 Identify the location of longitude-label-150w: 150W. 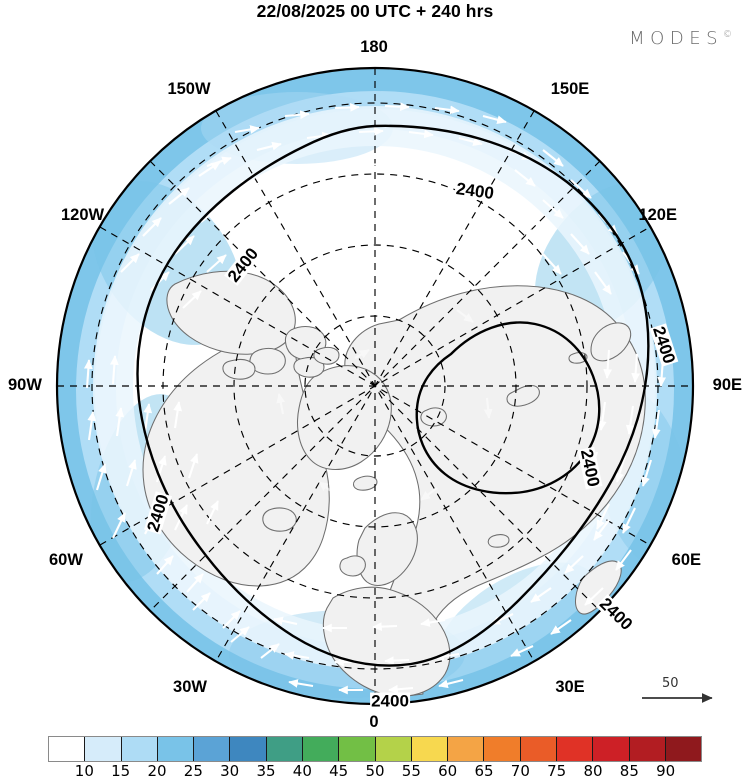
(189, 89).